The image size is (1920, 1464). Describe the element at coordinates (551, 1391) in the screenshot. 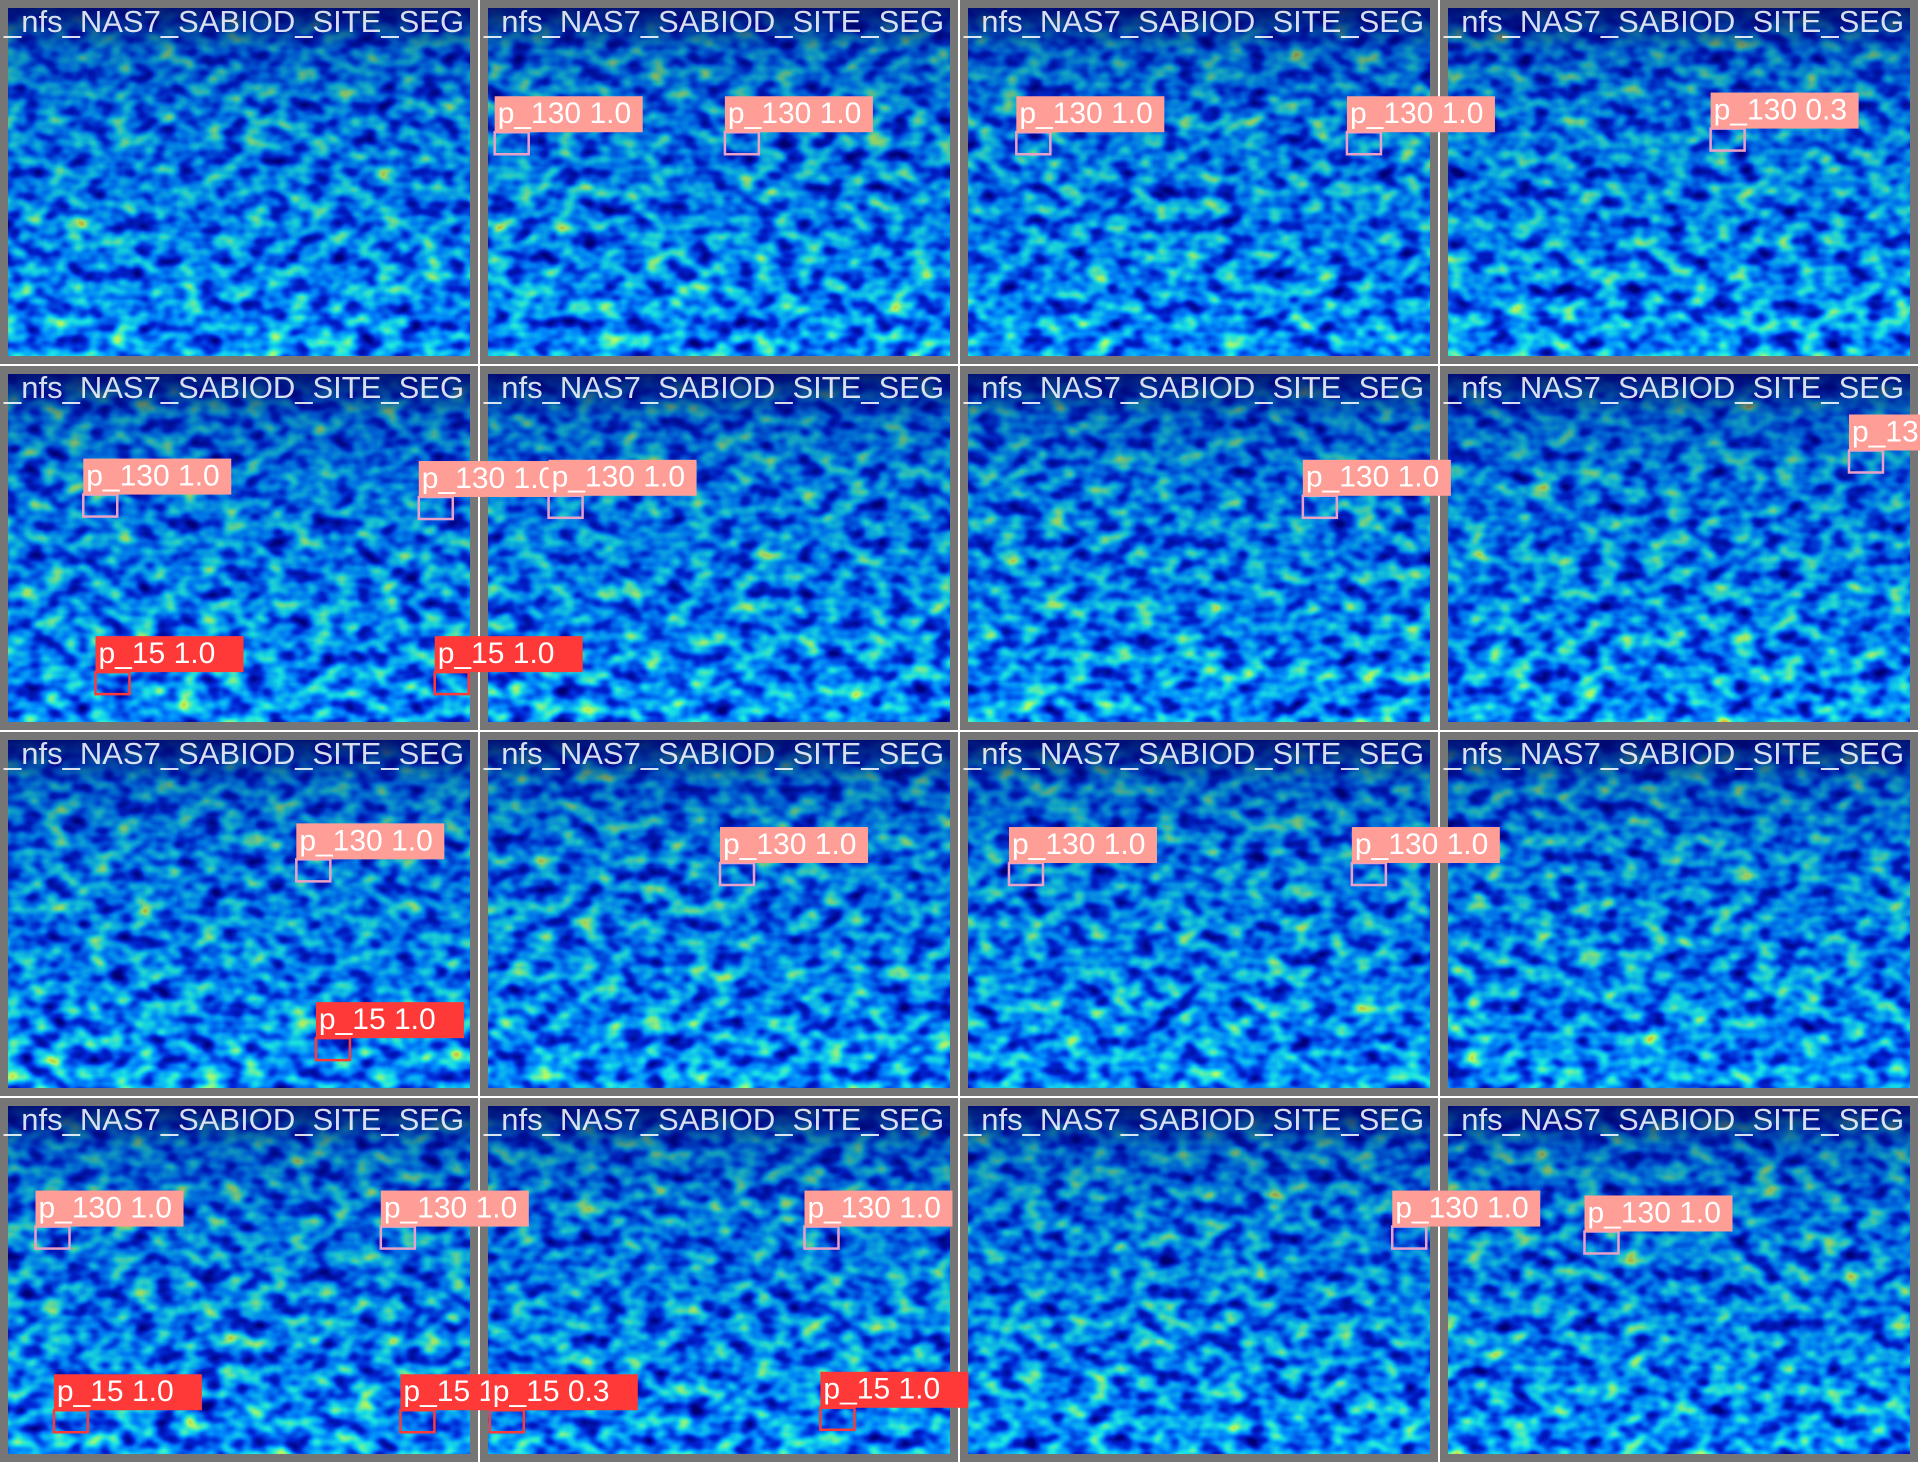

I see `detection-label: p_15 0.3` at that location.